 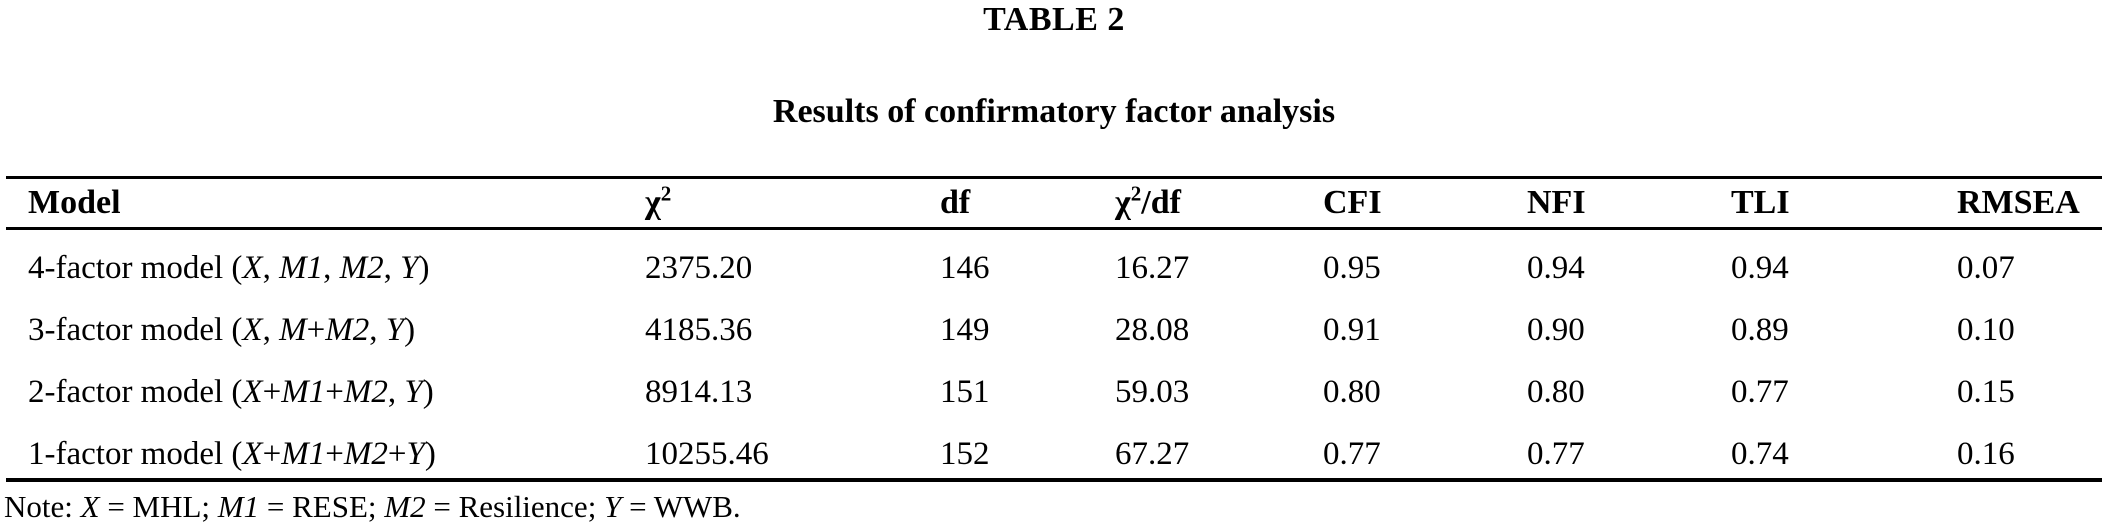 What do you see at coordinates (2029, 203) in the screenshot?
I see `column-header-rmsea: RMSEA` at bounding box center [2029, 203].